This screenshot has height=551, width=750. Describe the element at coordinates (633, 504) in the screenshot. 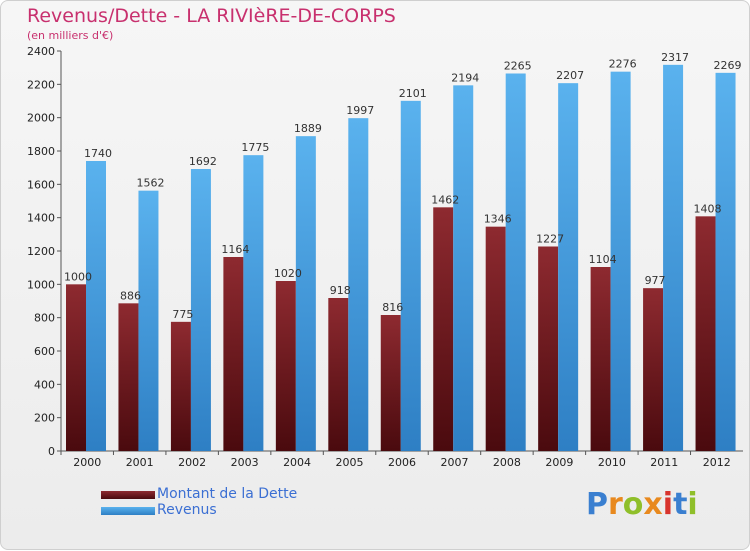

I see `logo-letter: o` at that location.